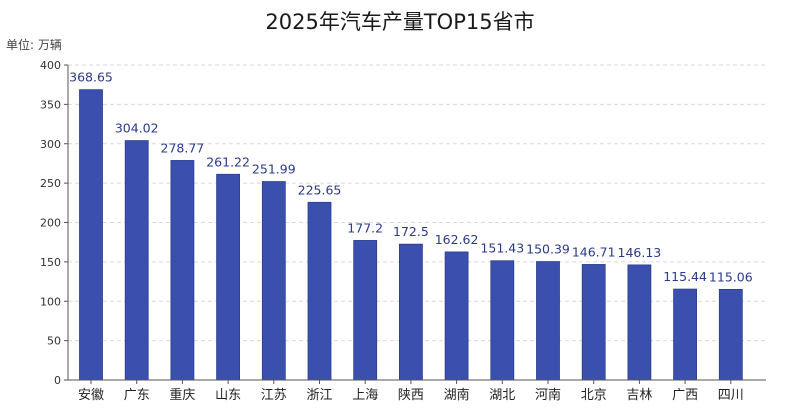  What do you see at coordinates (400, 22) in the screenshot?
I see `chart-title: 2025年汽车产量TOP15省市` at bounding box center [400, 22].